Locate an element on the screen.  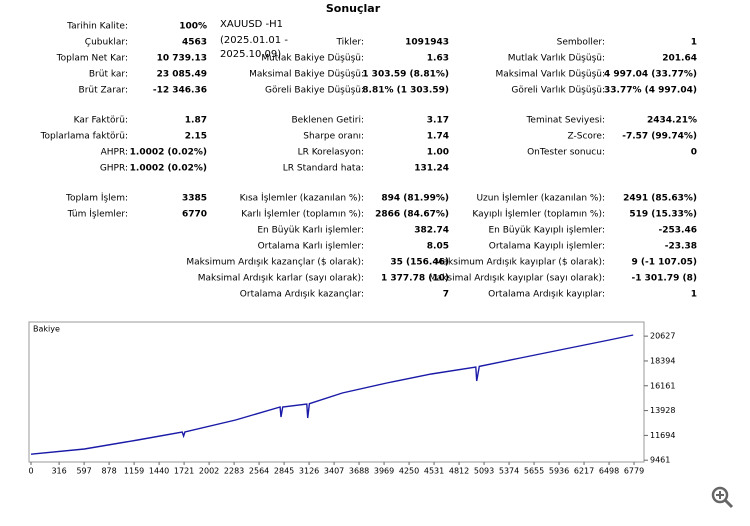
symbol-line: XAUUSD -H1 is located at coordinates (251, 24).